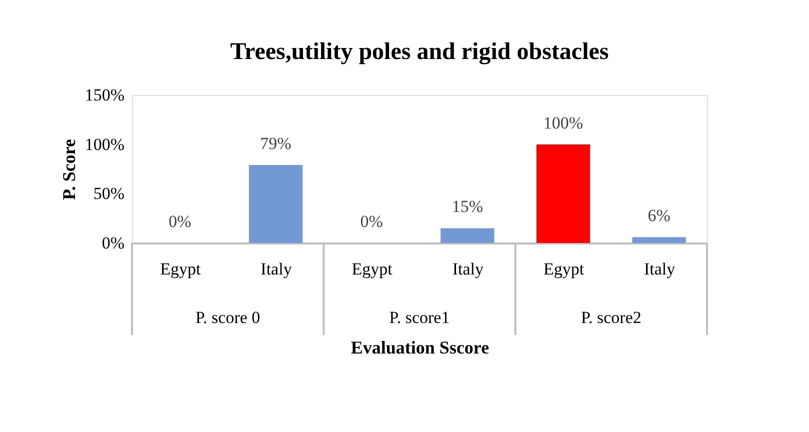 This screenshot has width=809, height=432. Describe the element at coordinates (227, 317) in the screenshot. I see `text: P. score 0` at that location.